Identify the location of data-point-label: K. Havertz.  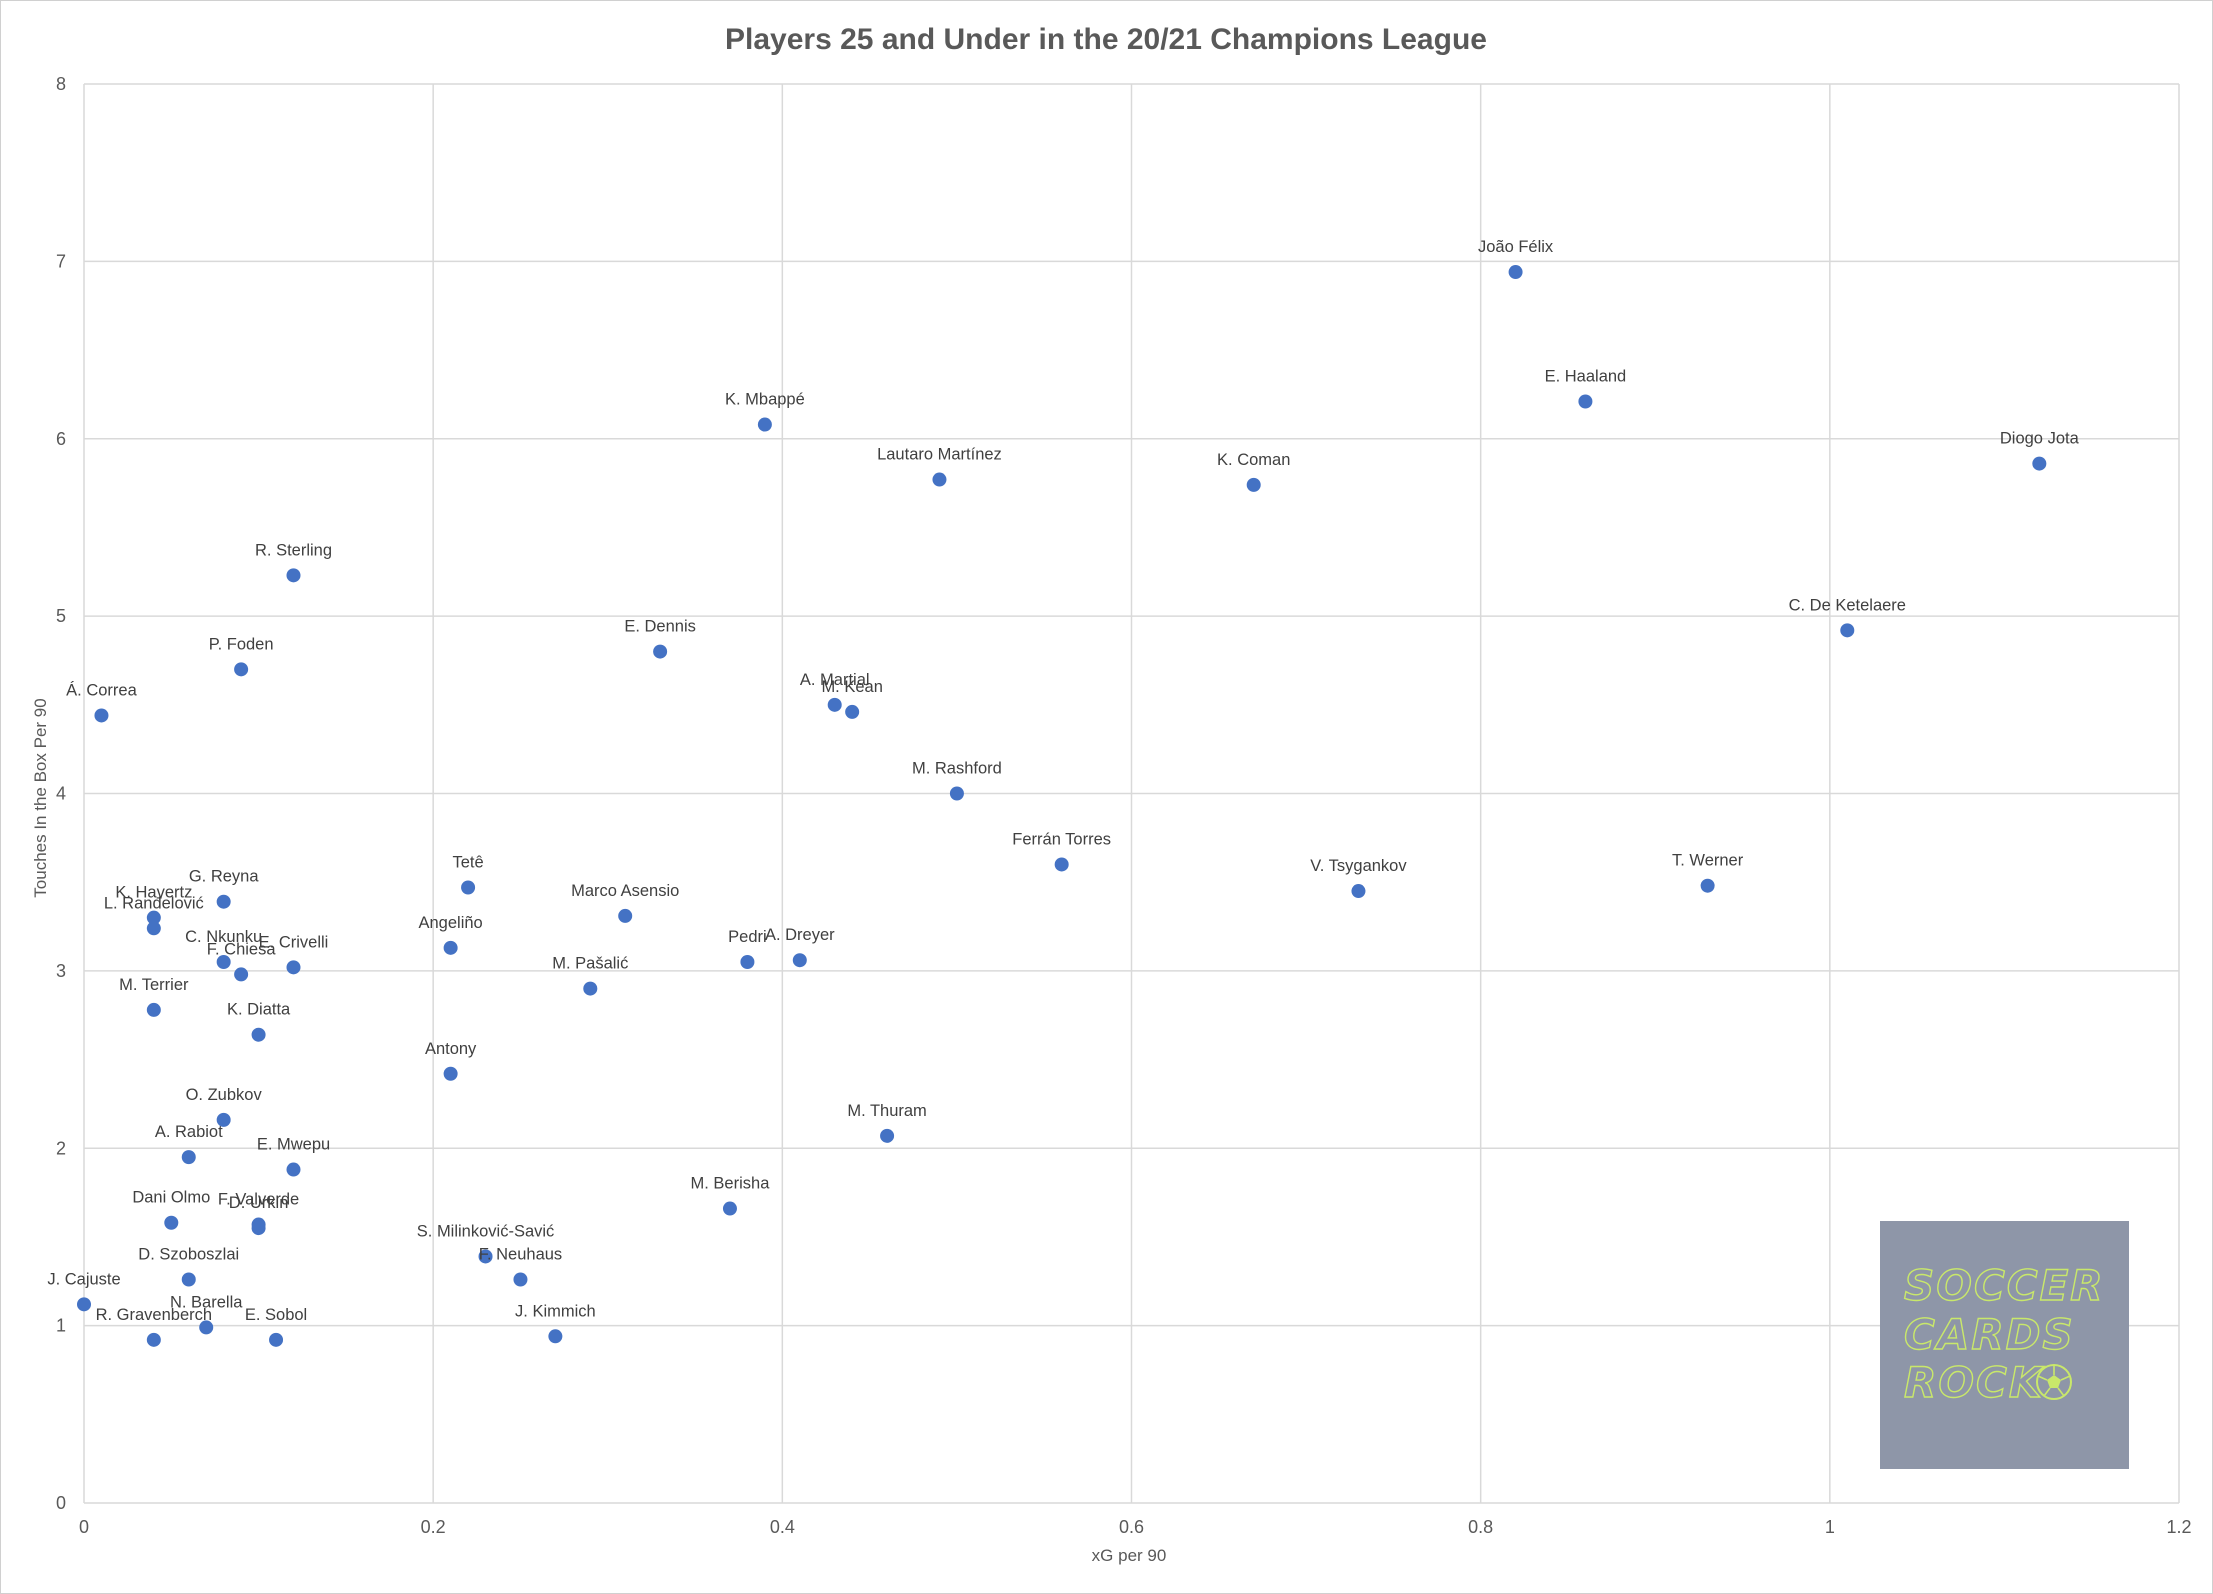
(153, 893).